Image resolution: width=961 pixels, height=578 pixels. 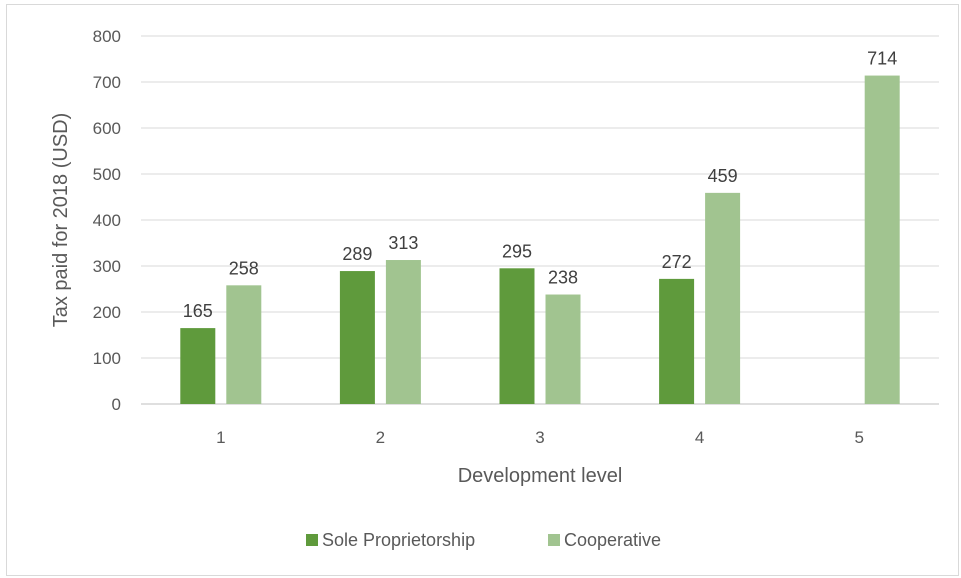 I want to click on data-label: 459, so click(x=723, y=176).